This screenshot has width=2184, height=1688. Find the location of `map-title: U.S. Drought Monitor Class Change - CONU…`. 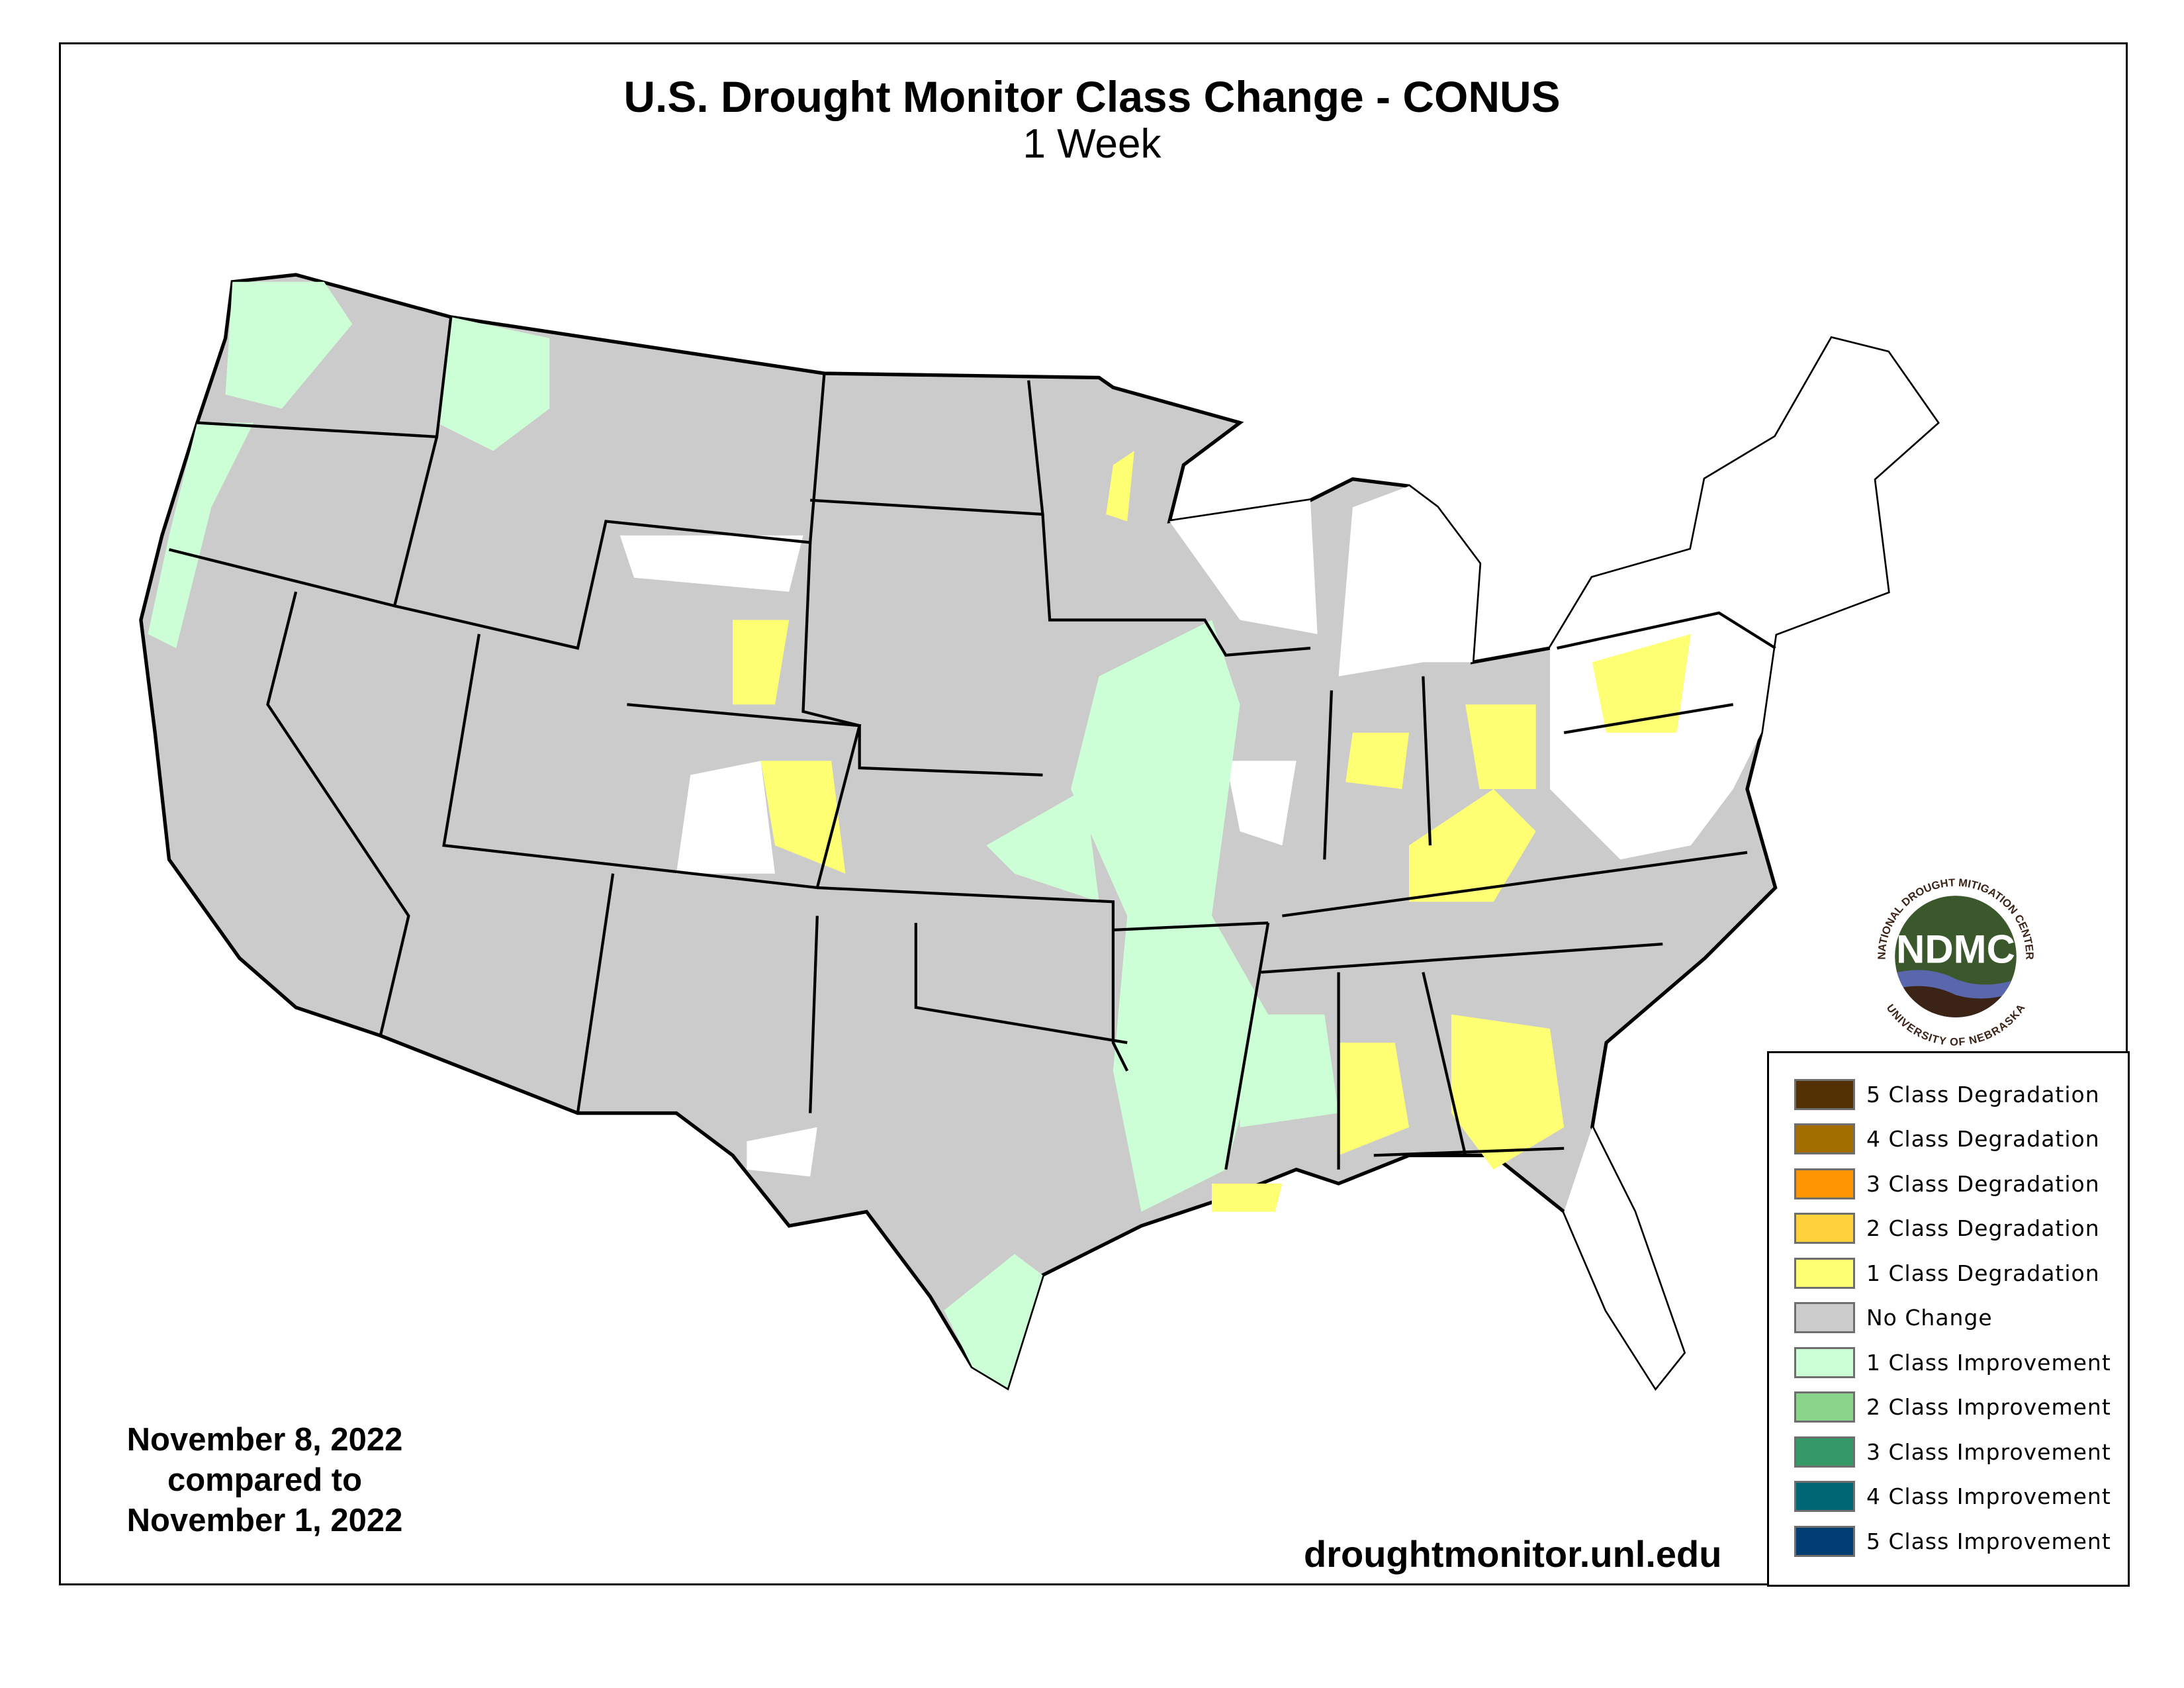

map-title: U.S. Drought Monitor Class Change - CONU… is located at coordinates (1092, 96).